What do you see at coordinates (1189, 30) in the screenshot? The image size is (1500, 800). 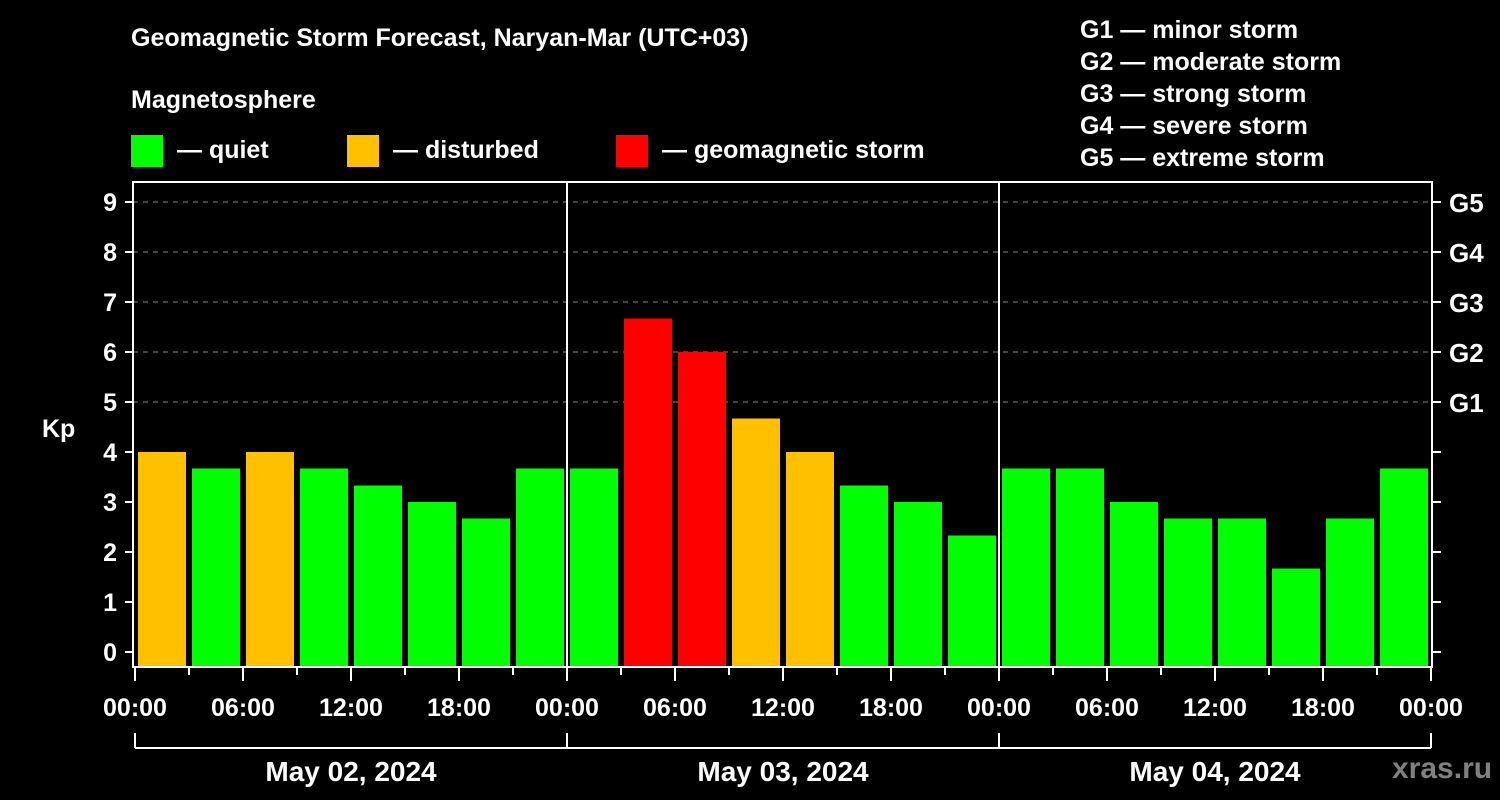 I see `g-scale-item: G1 — minor storm` at bounding box center [1189, 30].